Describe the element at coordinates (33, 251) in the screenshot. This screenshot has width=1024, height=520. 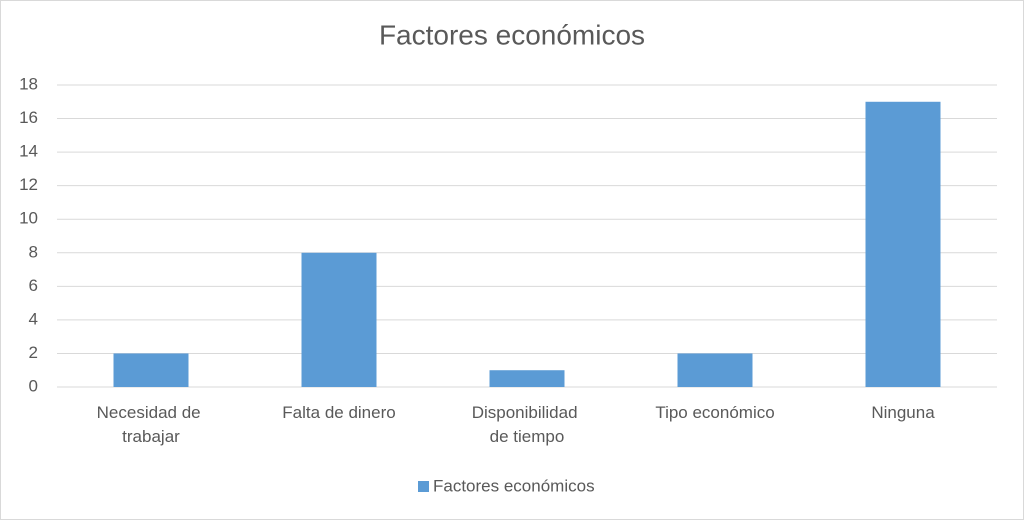
I see `y-tick-label: 8` at that location.